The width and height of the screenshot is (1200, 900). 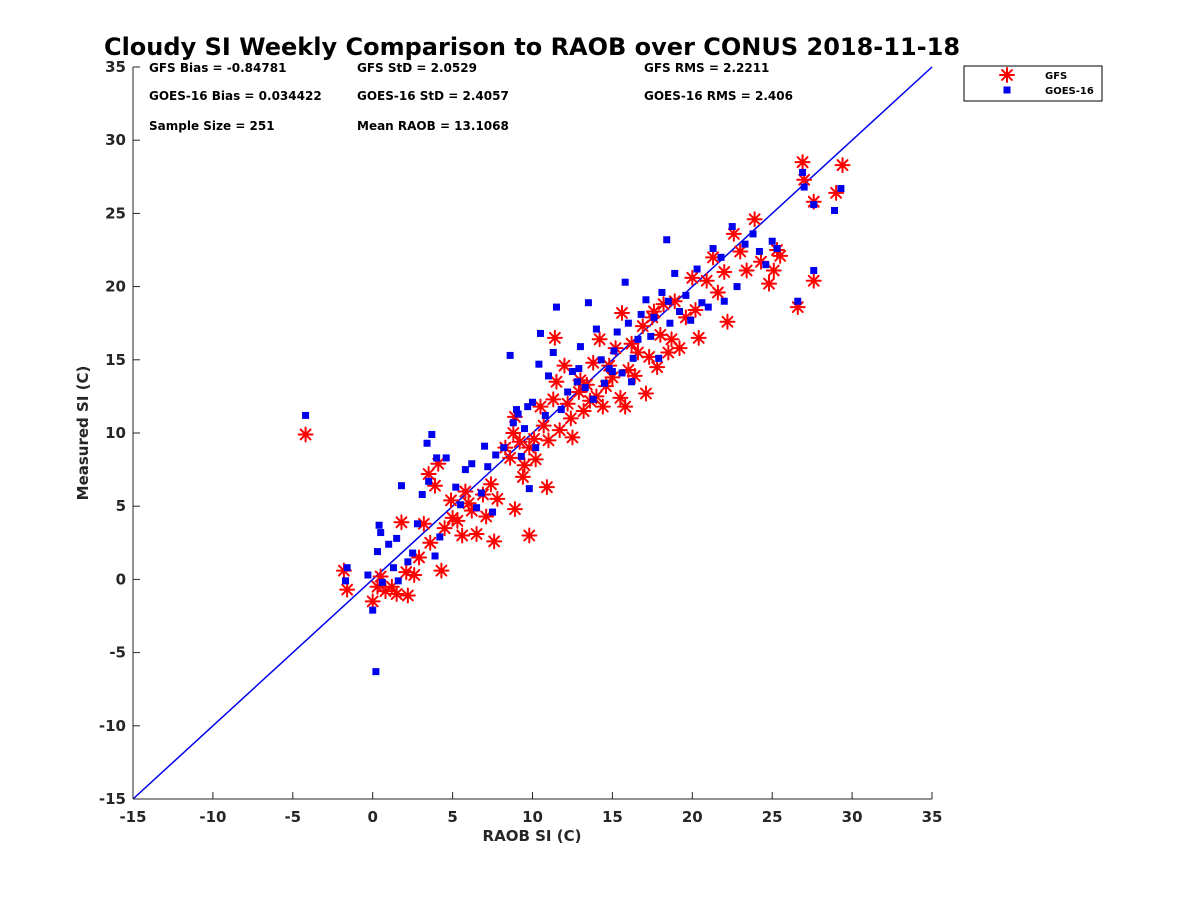 I want to click on x-tick-label: 20, so click(x=692, y=817).